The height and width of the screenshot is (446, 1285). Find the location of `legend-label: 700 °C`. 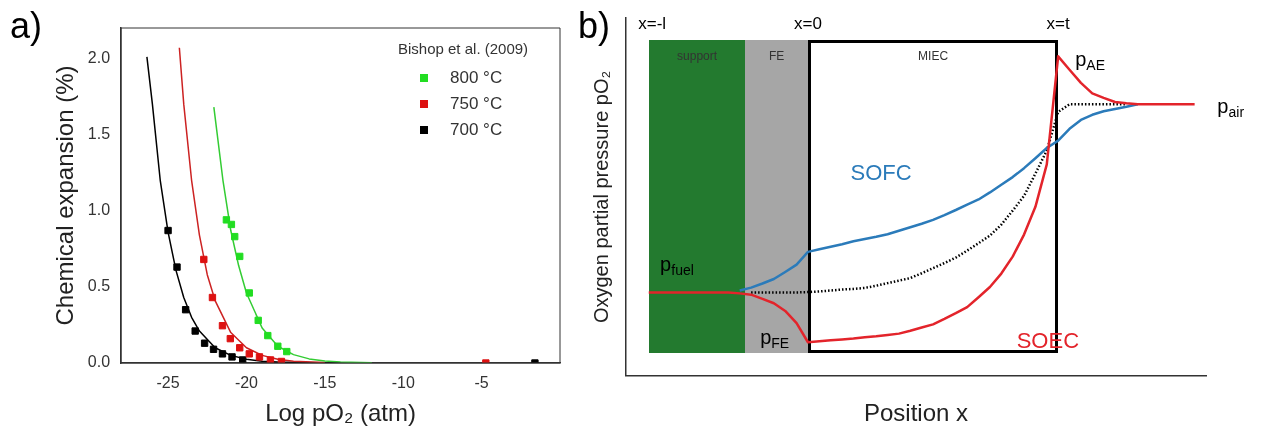

legend-label: 700 °C is located at coordinates (476, 129).